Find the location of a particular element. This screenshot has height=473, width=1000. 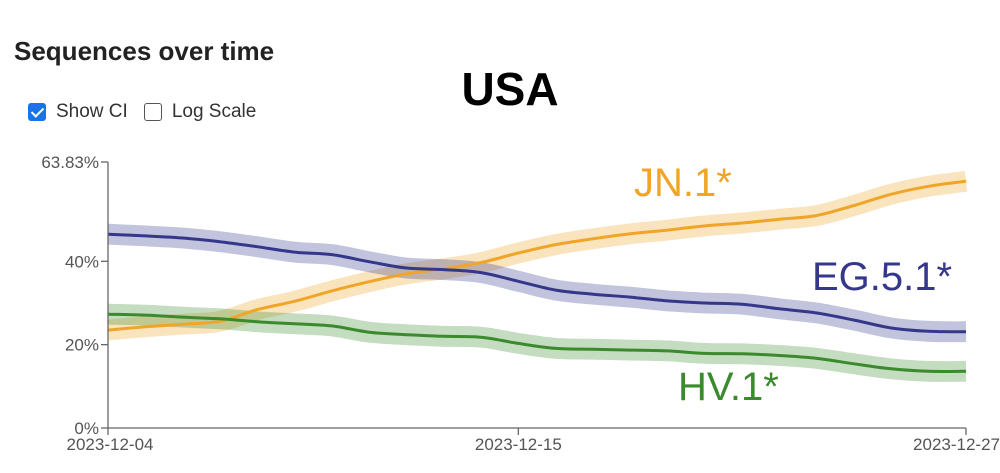

y-tick-label: 40% is located at coordinates (82, 261).